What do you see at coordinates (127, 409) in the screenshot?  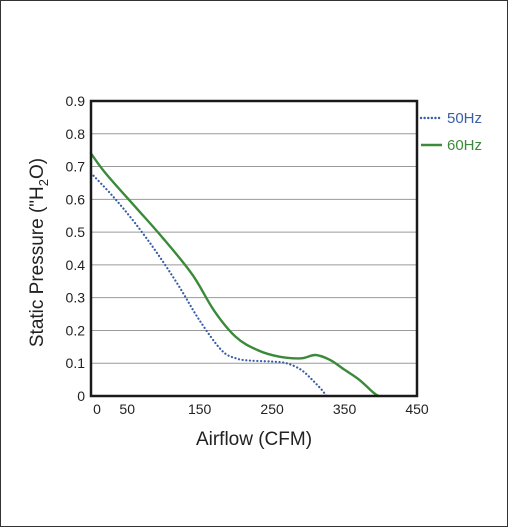 I see `x-tick-label: 50` at bounding box center [127, 409].